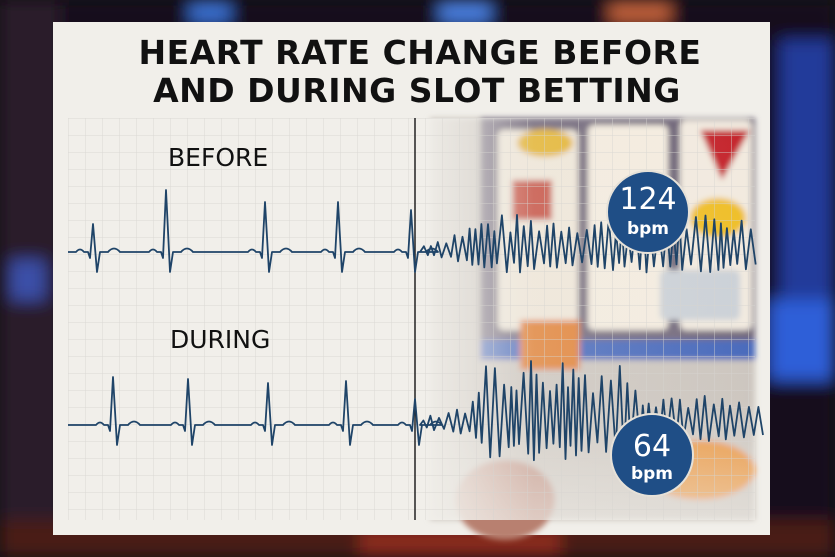  I want to click on badge: 64 bpm, so click(652, 455).